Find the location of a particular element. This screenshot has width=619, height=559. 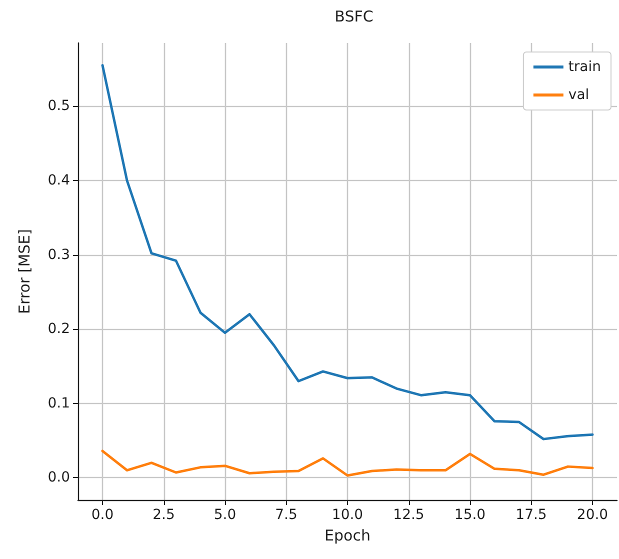

y-tick-label: 0.0 is located at coordinates (59, 478).